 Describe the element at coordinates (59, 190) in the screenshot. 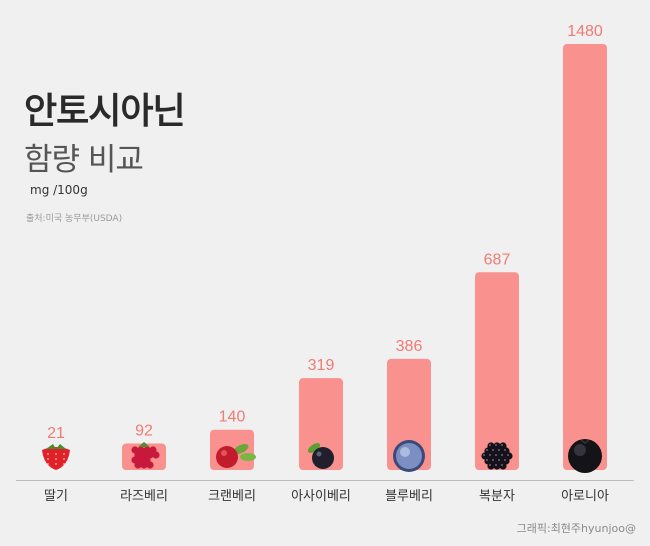

I see `unit-label: mg /100g` at that location.